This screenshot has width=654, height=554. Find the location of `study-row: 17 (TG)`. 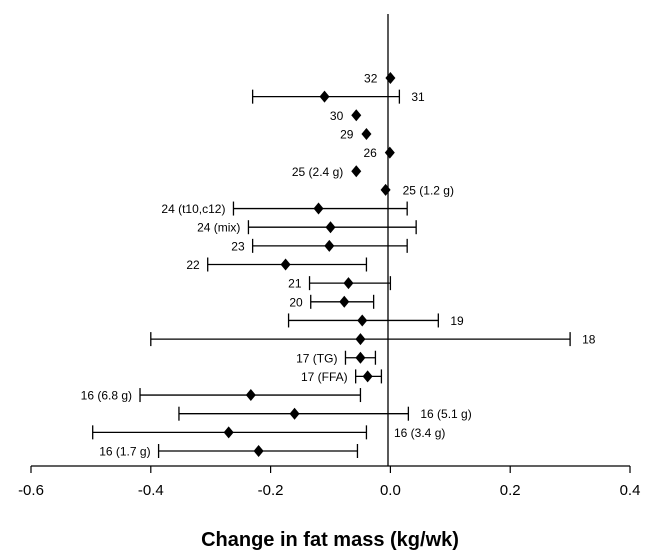

study-row: 17 (TG) is located at coordinates (336, 357).